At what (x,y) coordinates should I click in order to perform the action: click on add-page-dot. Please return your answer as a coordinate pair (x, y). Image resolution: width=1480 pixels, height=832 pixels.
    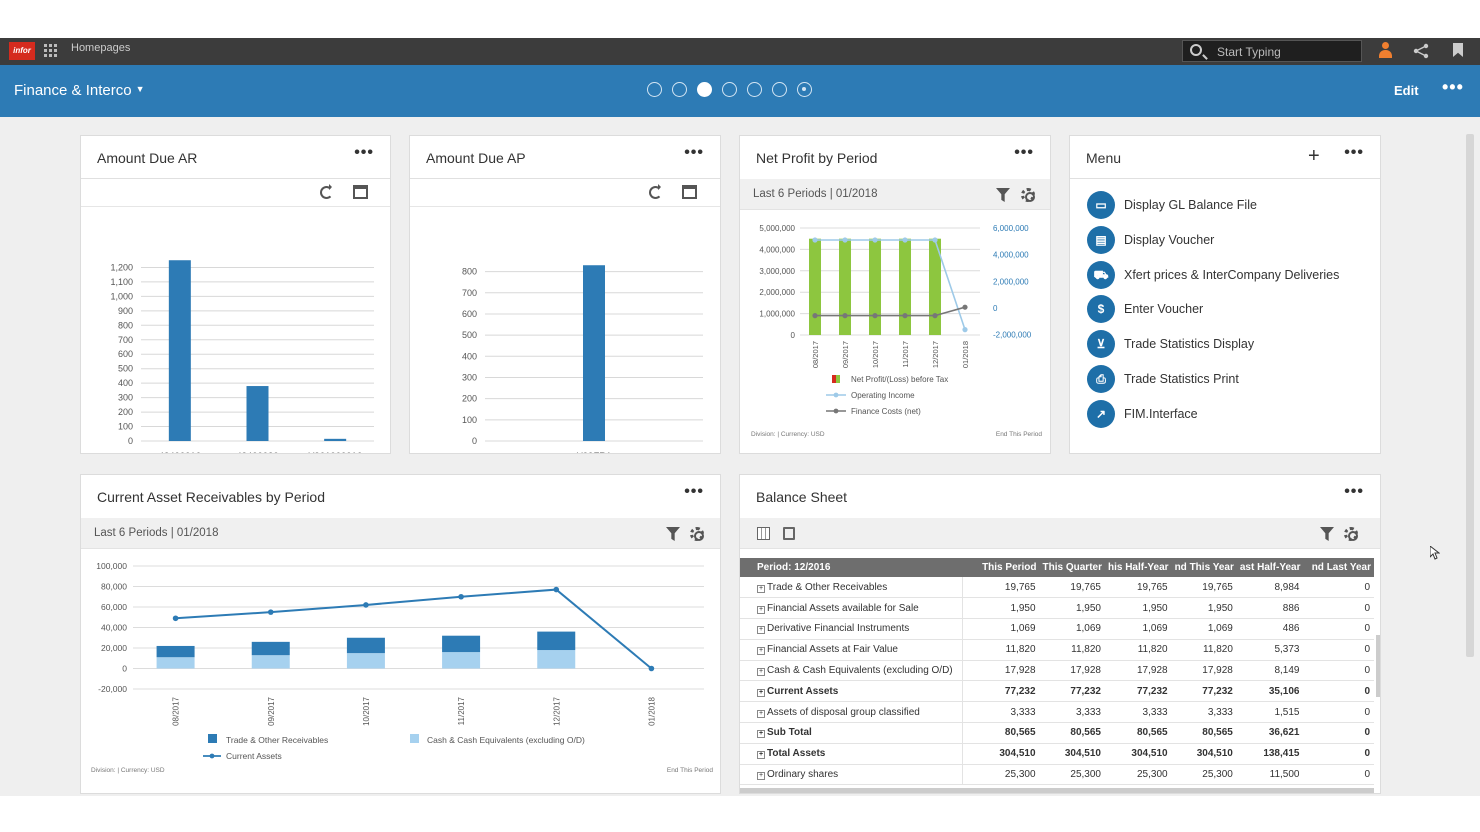
    Looking at the image, I should click on (804, 89).